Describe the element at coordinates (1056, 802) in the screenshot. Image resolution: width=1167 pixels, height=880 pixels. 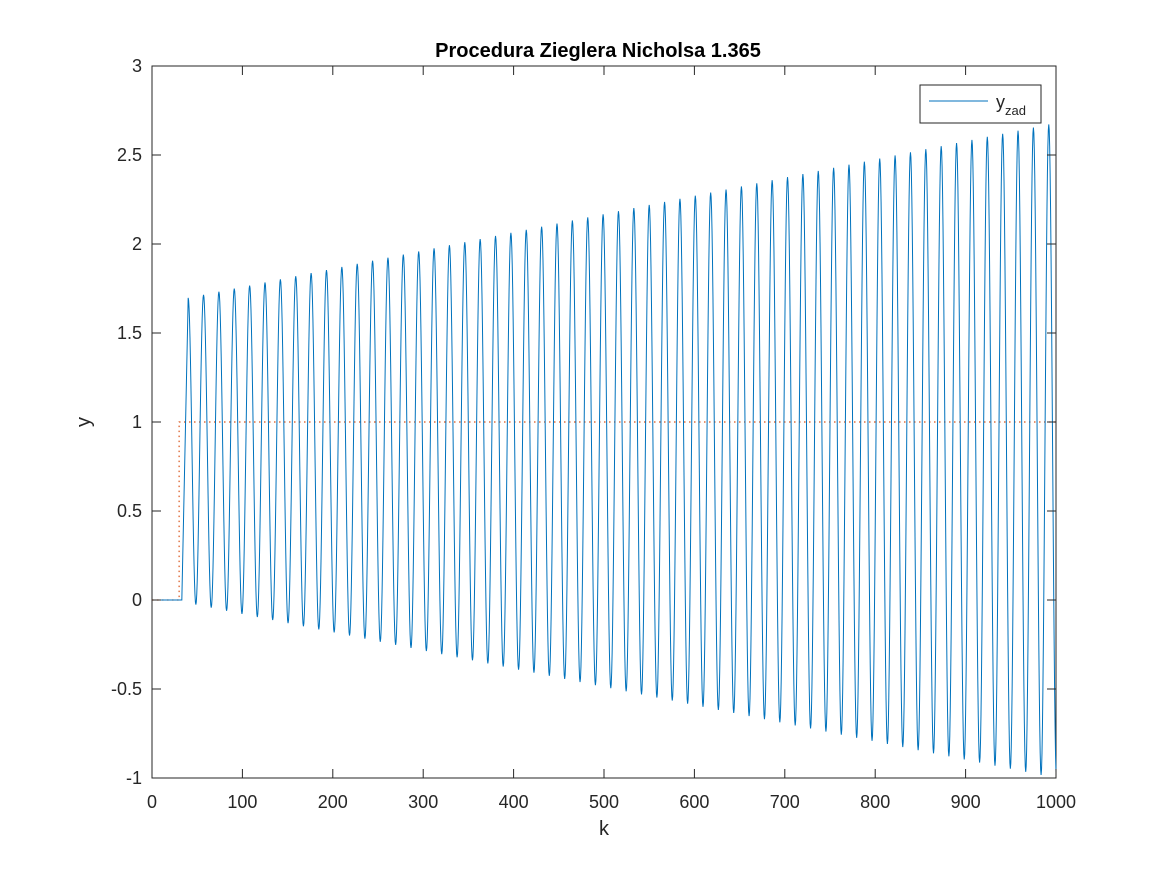
I see `x-tick-label: 1000` at that location.